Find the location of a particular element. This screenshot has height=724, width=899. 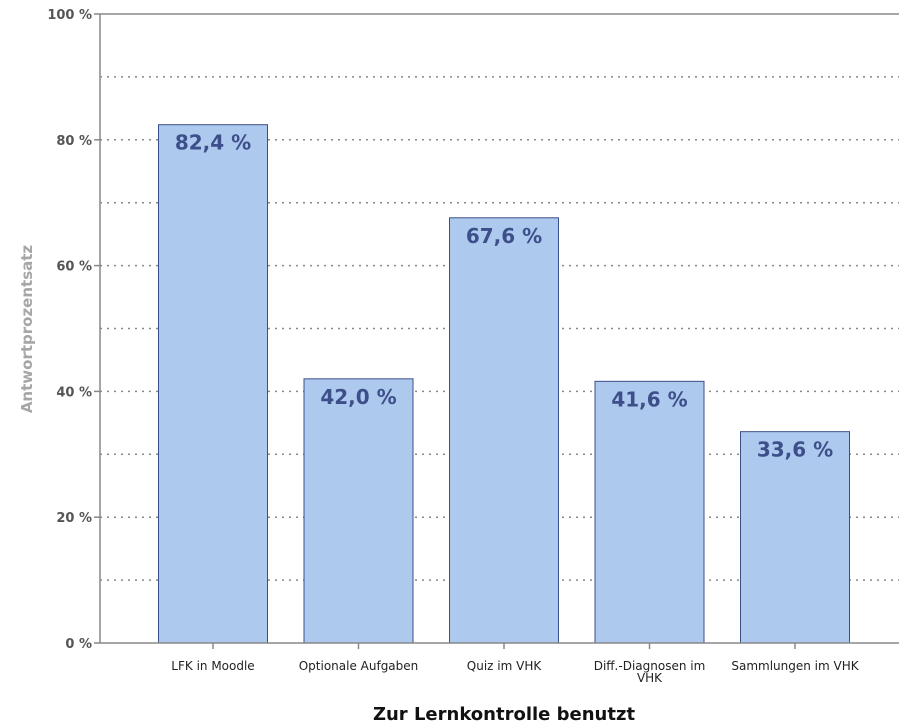

x-tick-label-3: Diff.-Diagnosen im VHK is located at coordinates (650, 672).